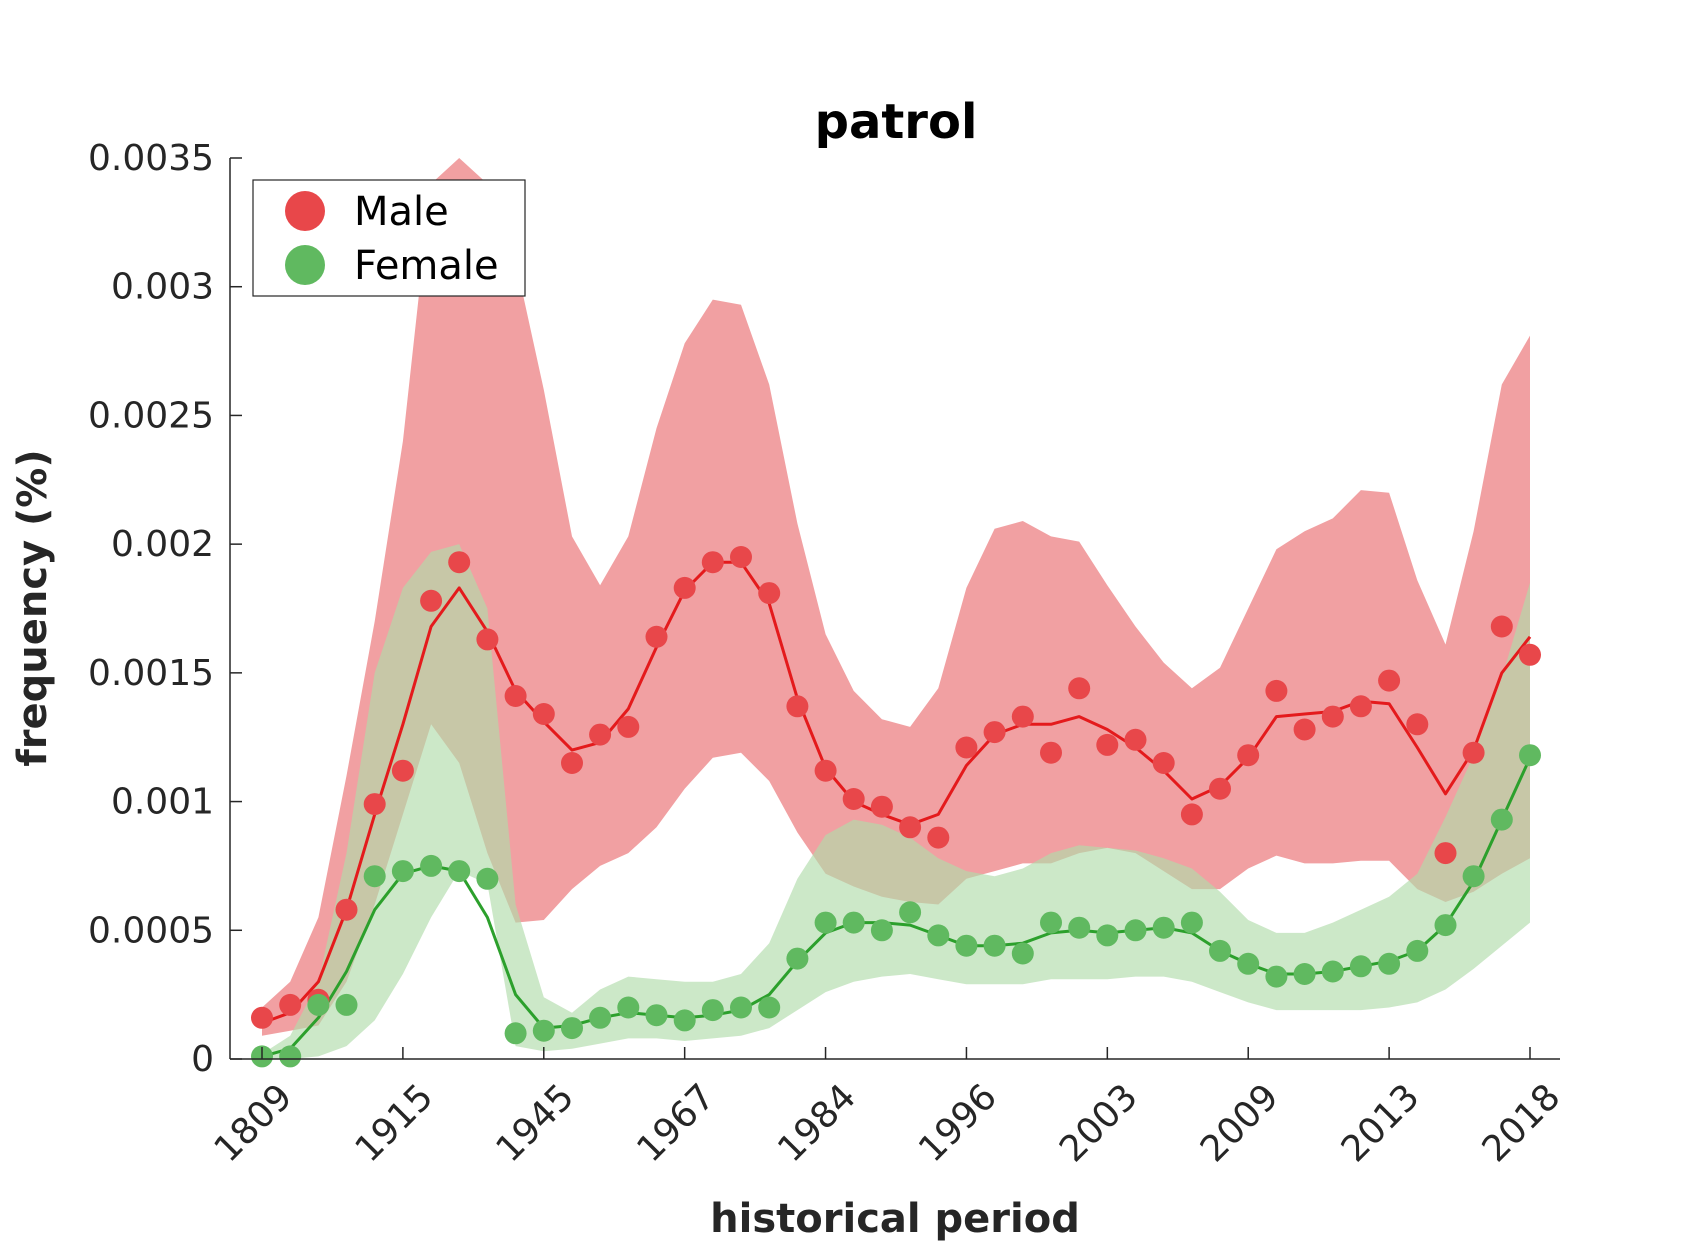 Image resolution: width=1700 pixels, height=1246 pixels. Describe the element at coordinates (305, 211) in the screenshot. I see `legend-marker-male` at that location.